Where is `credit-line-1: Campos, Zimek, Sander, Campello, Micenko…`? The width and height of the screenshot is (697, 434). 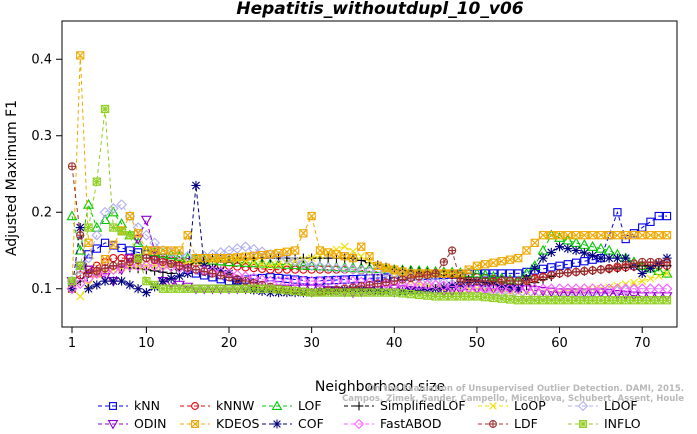 credit-line-1: Campos, Zimek, Sander, Campello, Micenko… is located at coordinates (513, 399).